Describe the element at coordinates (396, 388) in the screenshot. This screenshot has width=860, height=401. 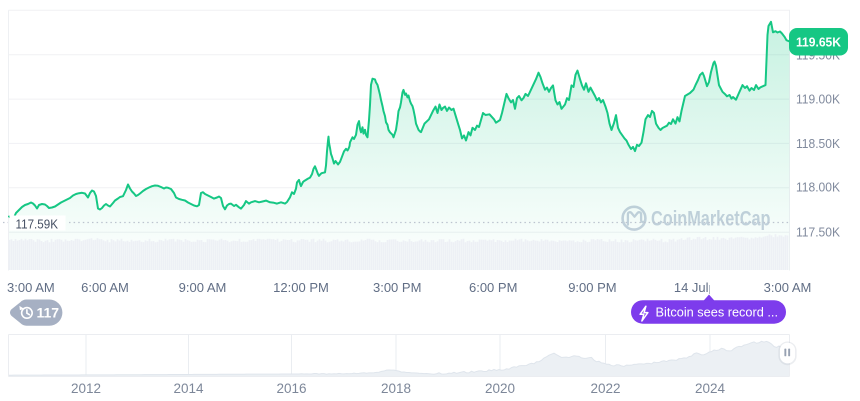
I see `svg-text: 2018` at that location.